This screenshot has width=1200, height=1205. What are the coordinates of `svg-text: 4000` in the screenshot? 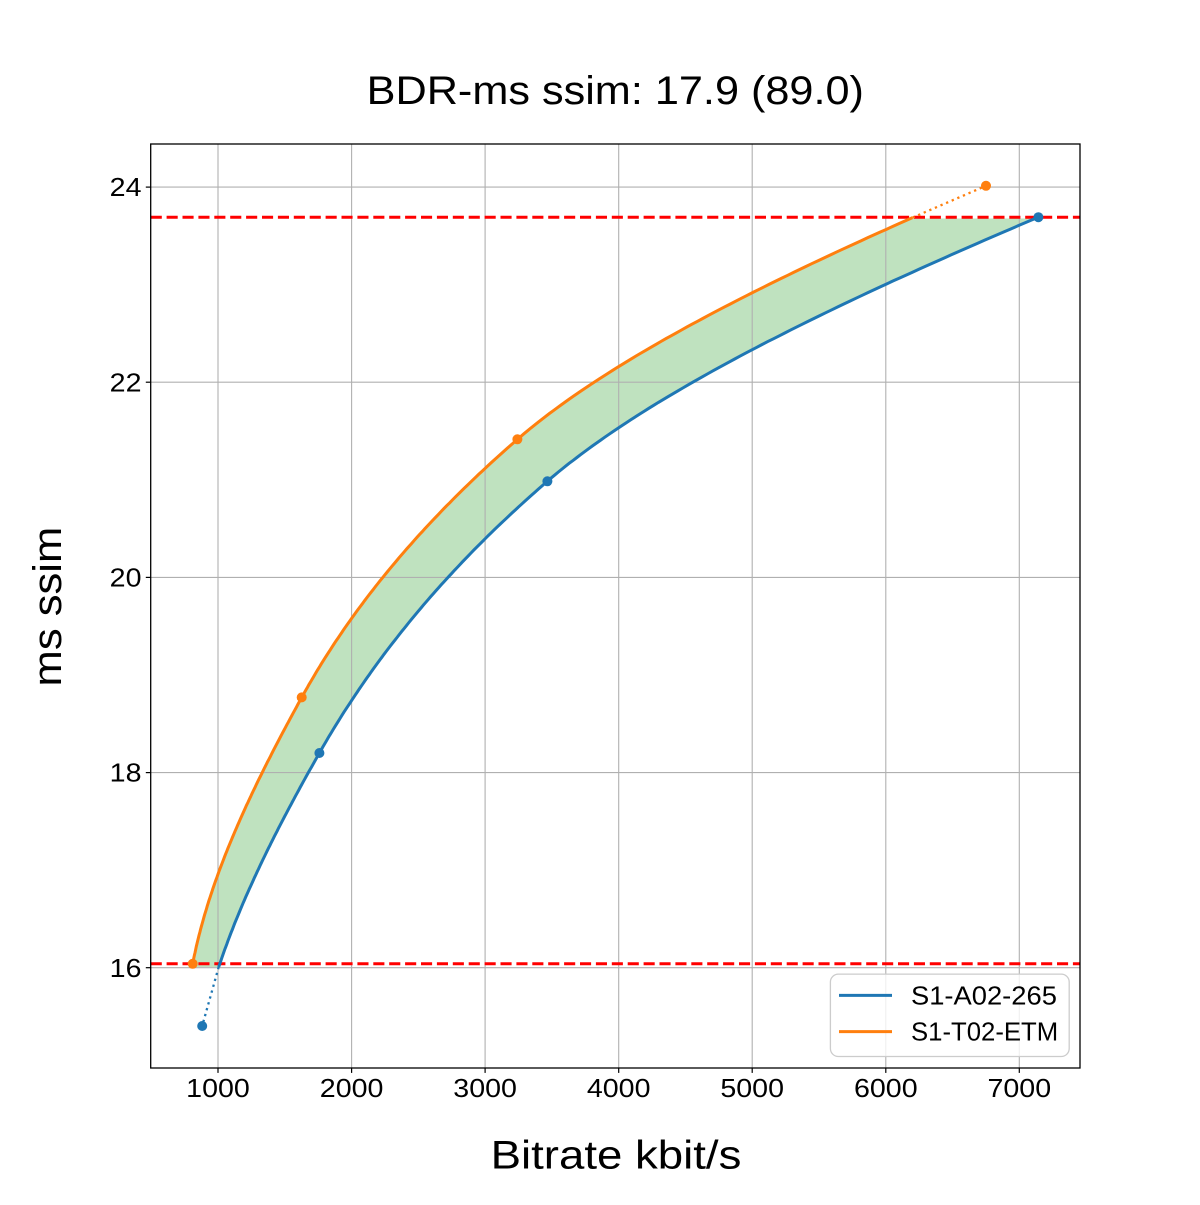 It's located at (619, 1089).